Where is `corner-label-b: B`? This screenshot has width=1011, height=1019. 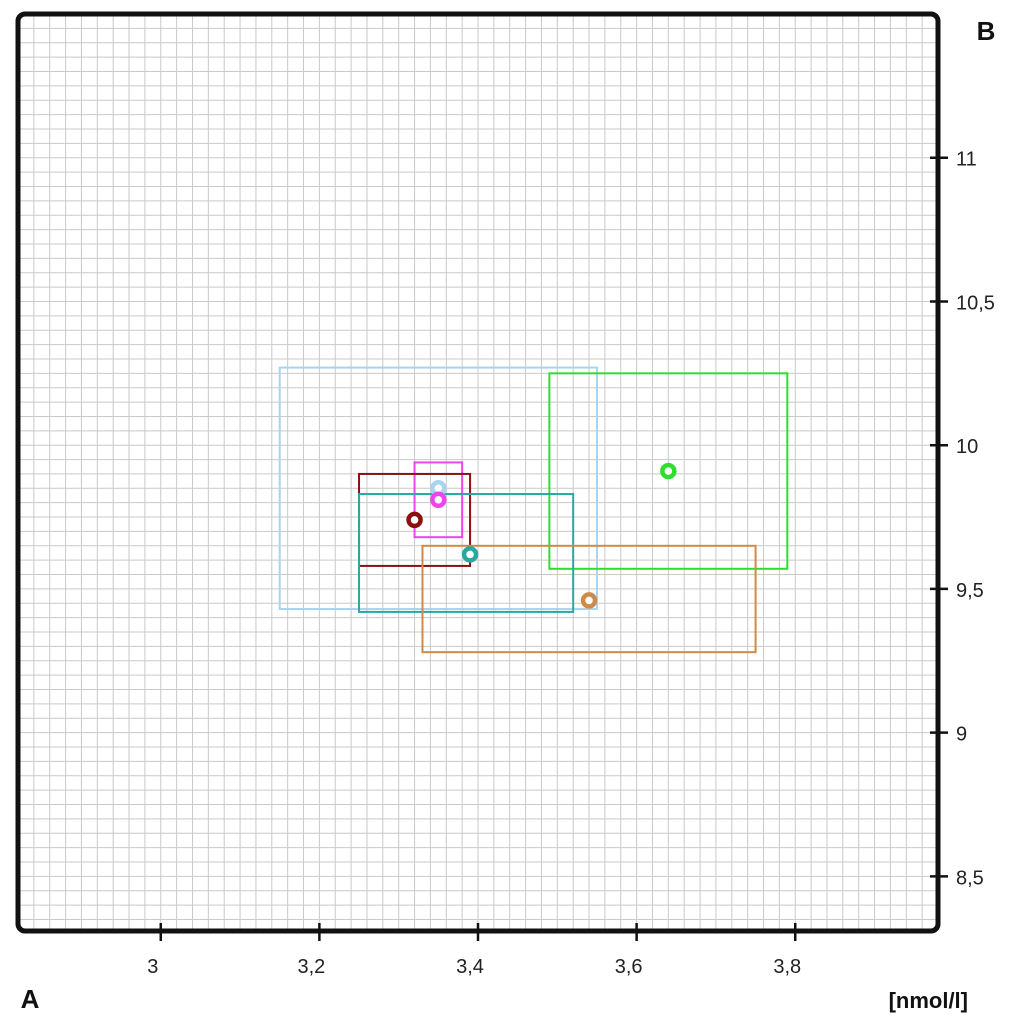 corner-label-b: B is located at coordinates (986, 31).